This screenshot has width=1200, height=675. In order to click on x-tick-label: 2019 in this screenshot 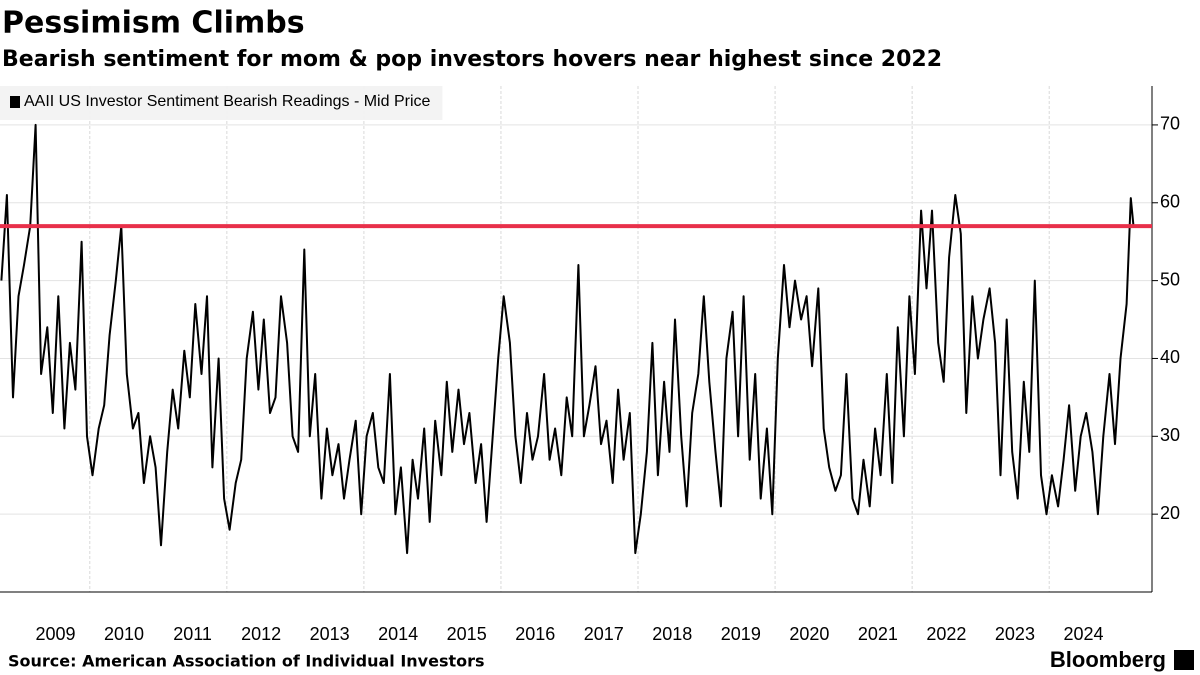, I will do `click(741, 634)`.